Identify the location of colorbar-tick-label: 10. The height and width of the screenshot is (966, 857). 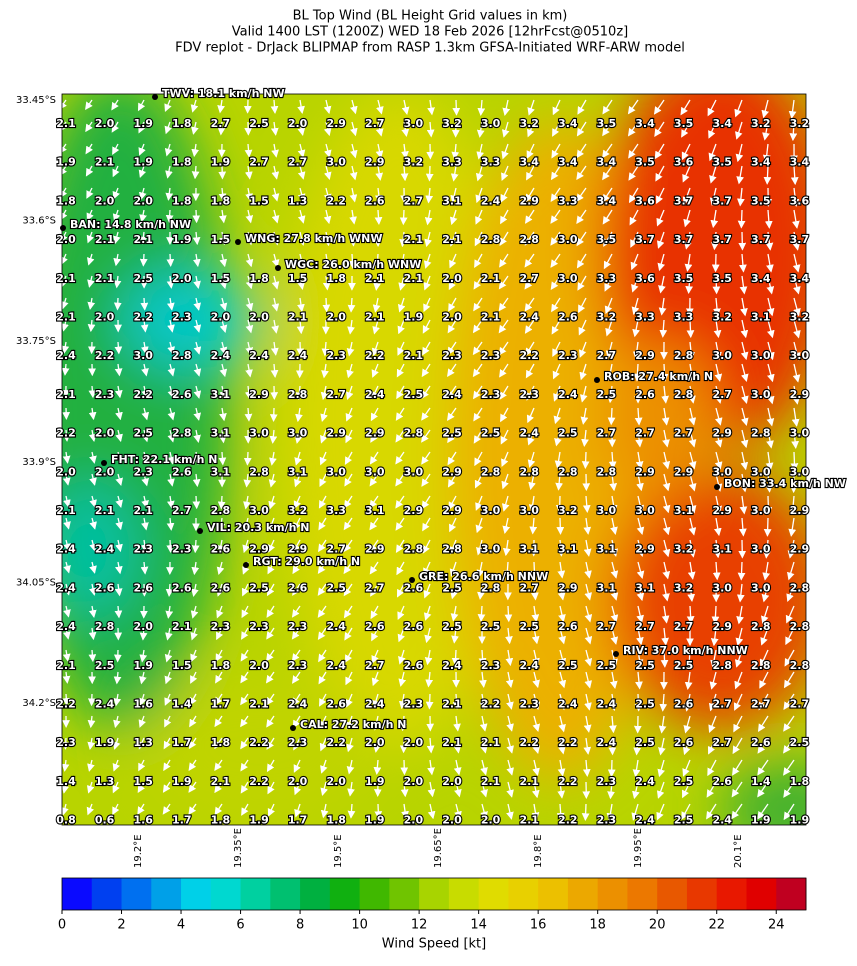
(359, 925).